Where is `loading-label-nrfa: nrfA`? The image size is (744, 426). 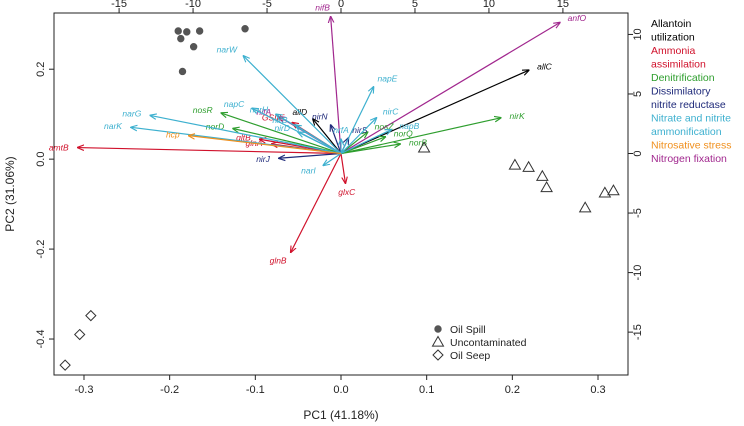
loading-label-nrfa: nrfA is located at coordinates (341, 130).